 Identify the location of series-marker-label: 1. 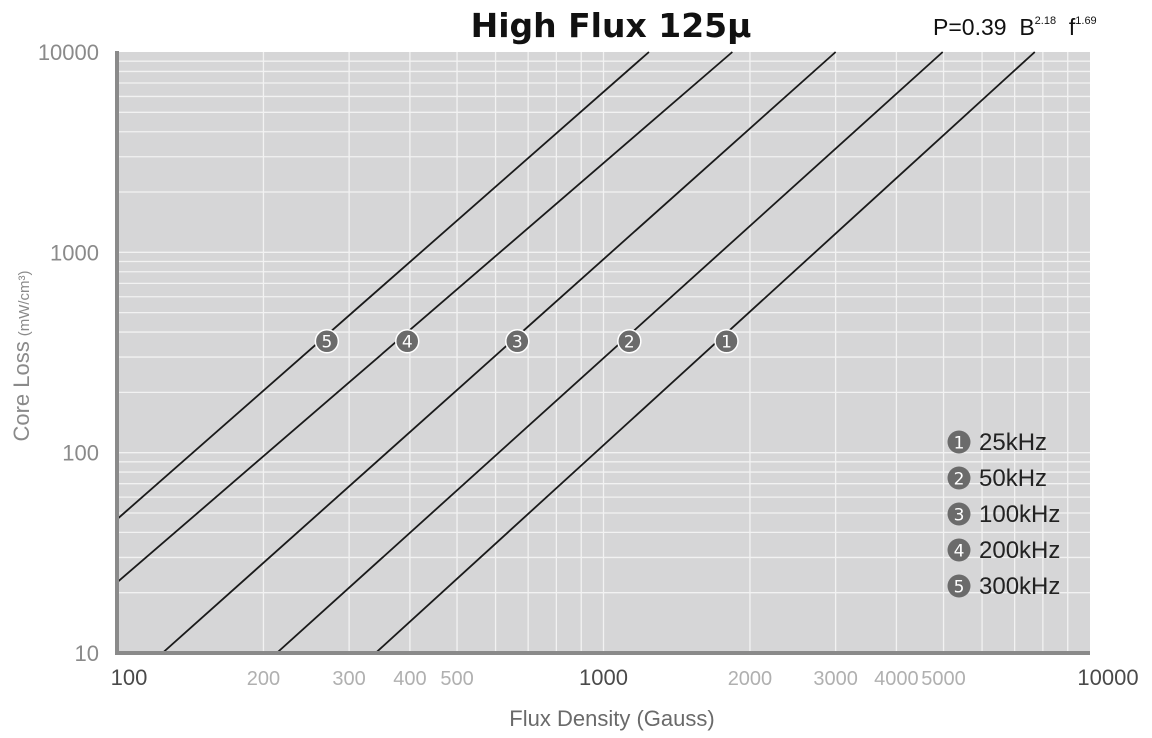
(726, 343).